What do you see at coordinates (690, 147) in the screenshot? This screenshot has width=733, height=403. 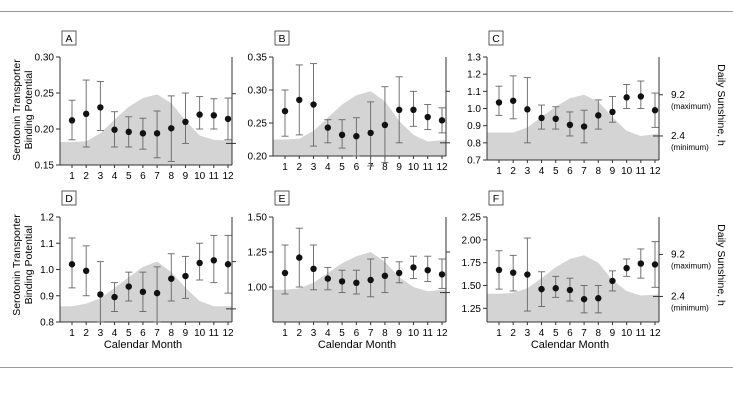 I see `sunshine-min-note: (minimum)` at bounding box center [690, 147].